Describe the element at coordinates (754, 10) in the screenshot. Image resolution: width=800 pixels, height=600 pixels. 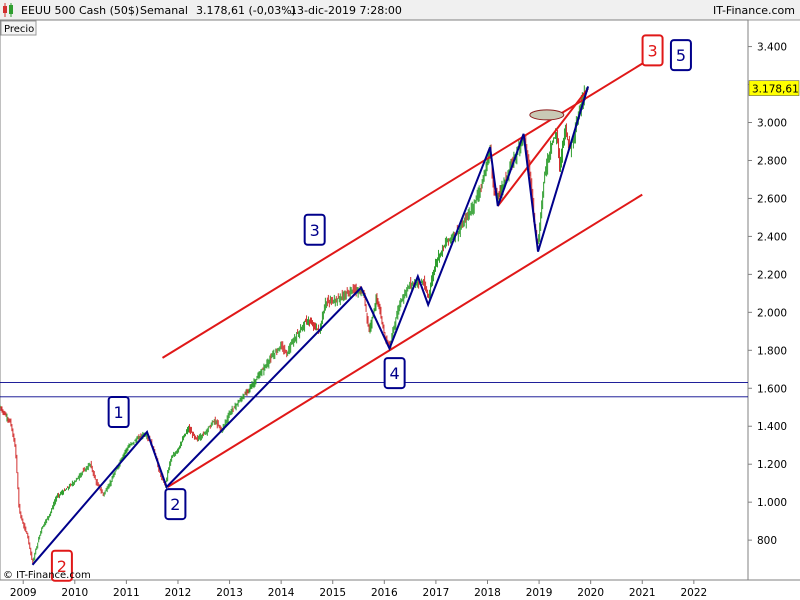
I see `header-site: IT-Finance.com` at that location.